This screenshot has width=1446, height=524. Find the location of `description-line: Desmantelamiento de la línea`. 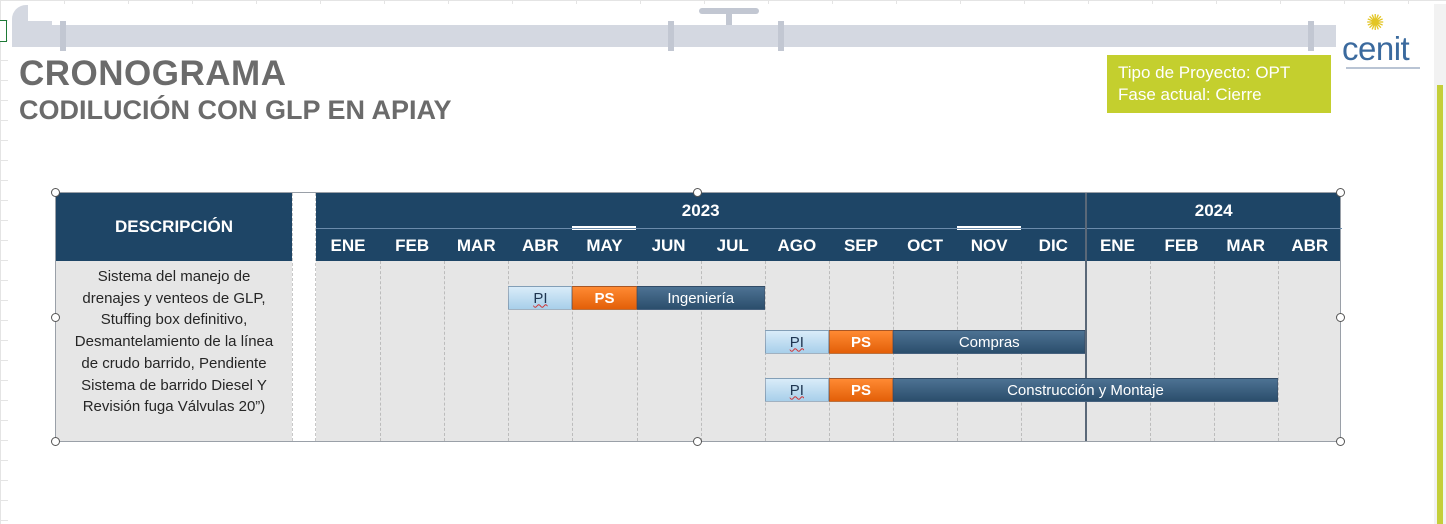

description-line: Desmantelamiento de la línea is located at coordinates (174, 342).